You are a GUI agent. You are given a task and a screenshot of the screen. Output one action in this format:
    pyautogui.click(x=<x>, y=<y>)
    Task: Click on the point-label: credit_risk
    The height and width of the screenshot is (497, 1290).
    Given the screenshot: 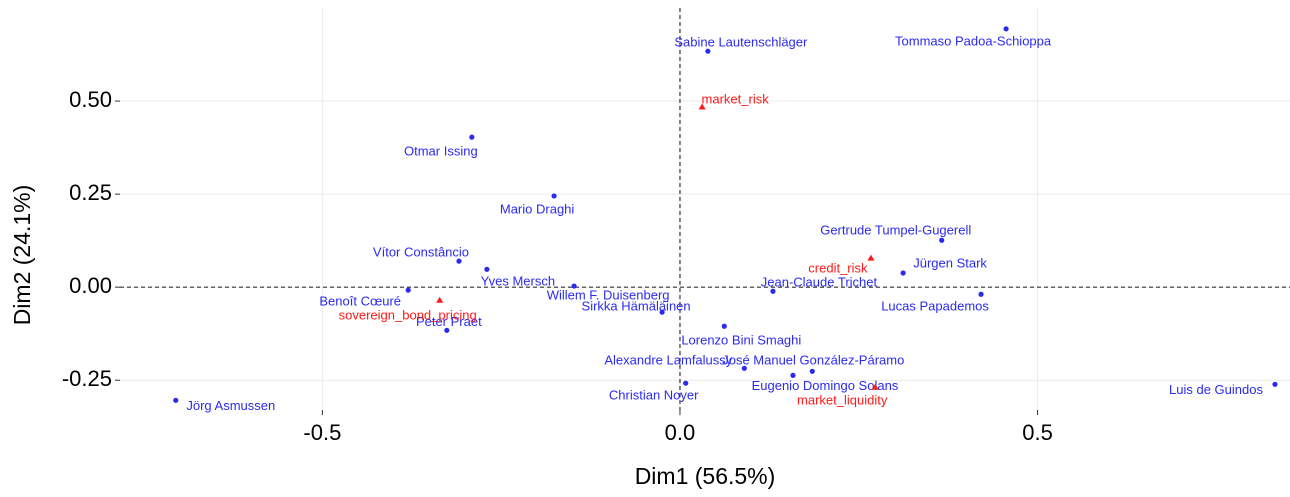 What is the action you would take?
    pyautogui.click(x=838, y=268)
    